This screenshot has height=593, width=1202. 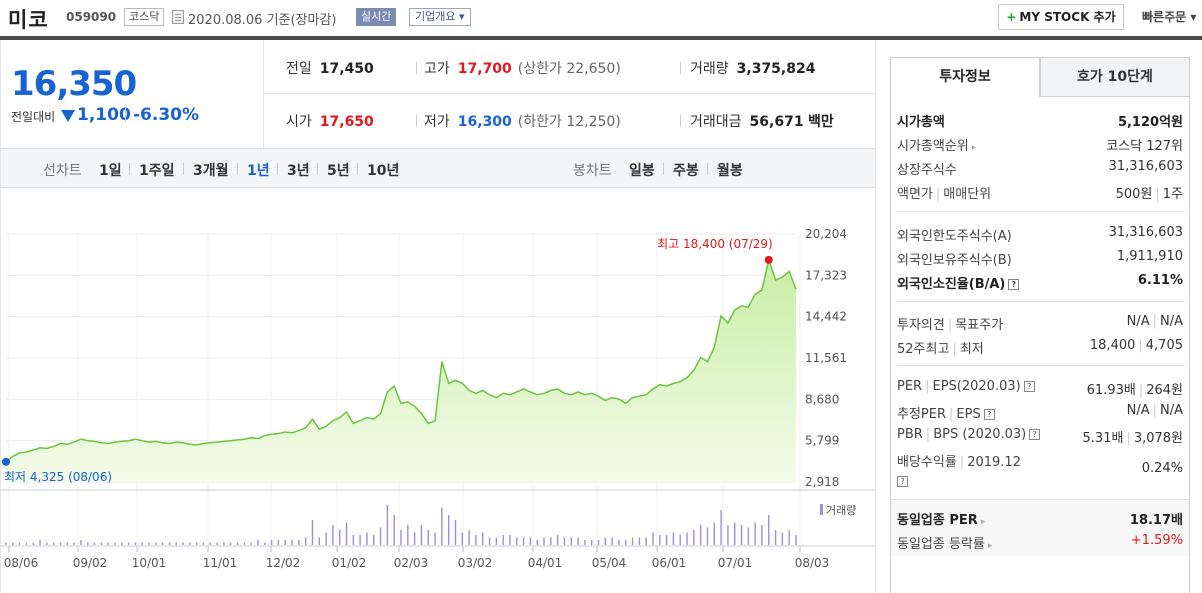 What do you see at coordinates (383, 171) in the screenshot?
I see `period-10y: 10년` at bounding box center [383, 171].